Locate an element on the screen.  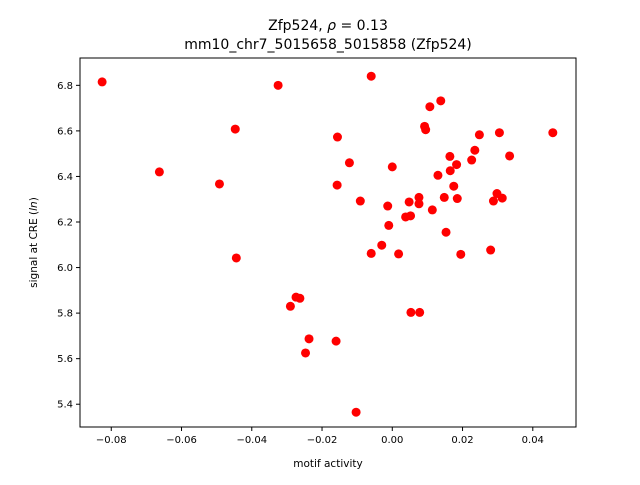
x-tick-label: 0.04 is located at coordinates (533, 440).